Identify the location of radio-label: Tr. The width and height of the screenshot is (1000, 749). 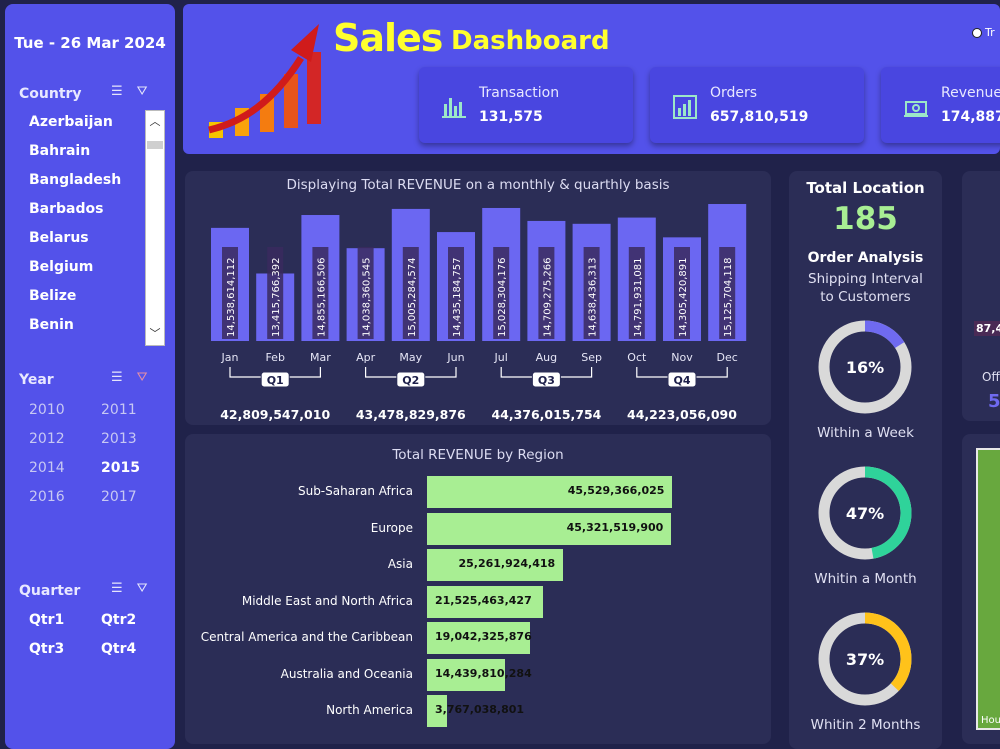
(990, 32).